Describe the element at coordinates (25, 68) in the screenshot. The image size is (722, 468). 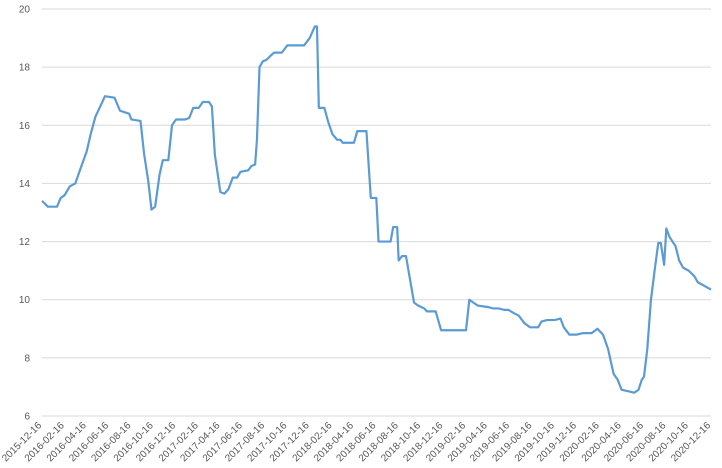
I see `y-tick-label: 18` at that location.